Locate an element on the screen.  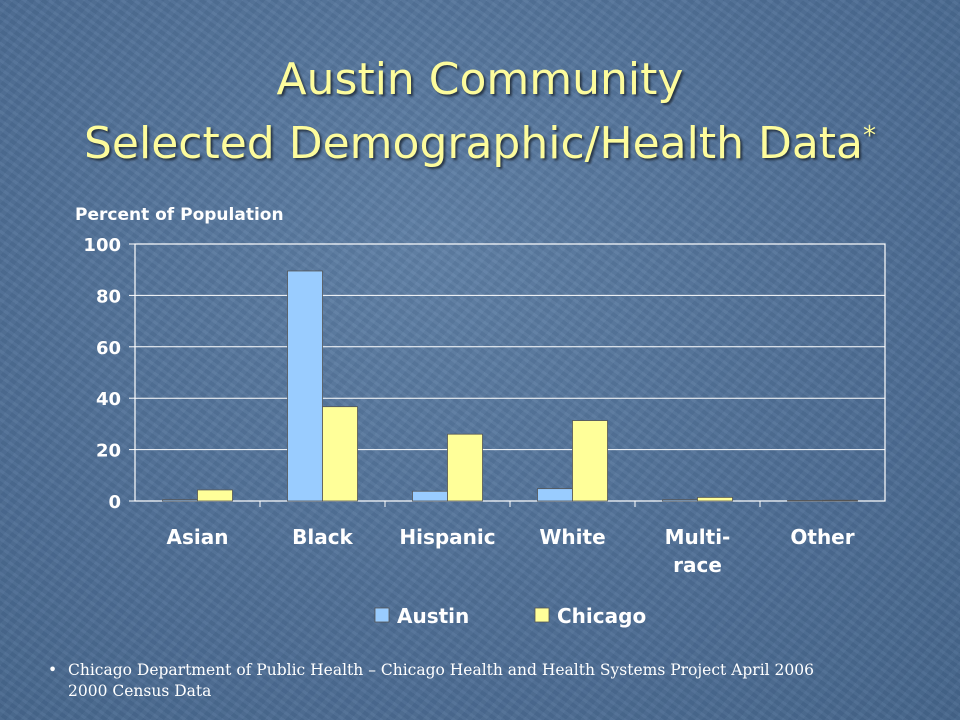
title-line-1: Austin Community is located at coordinates (480, 79).